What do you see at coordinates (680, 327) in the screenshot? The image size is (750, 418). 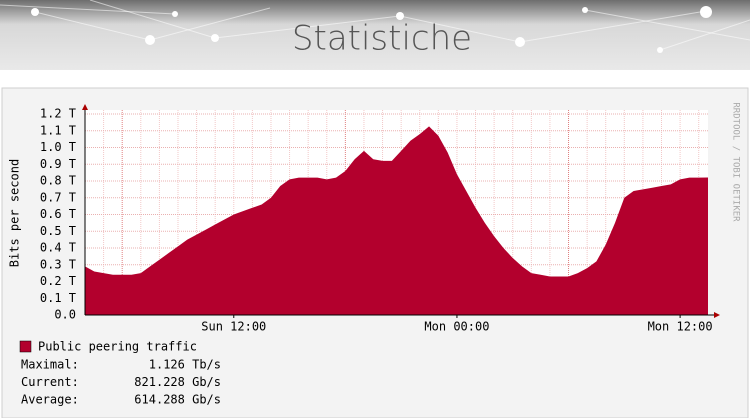 I see `x-tick-label: Mon 12:00` at bounding box center [680, 327].